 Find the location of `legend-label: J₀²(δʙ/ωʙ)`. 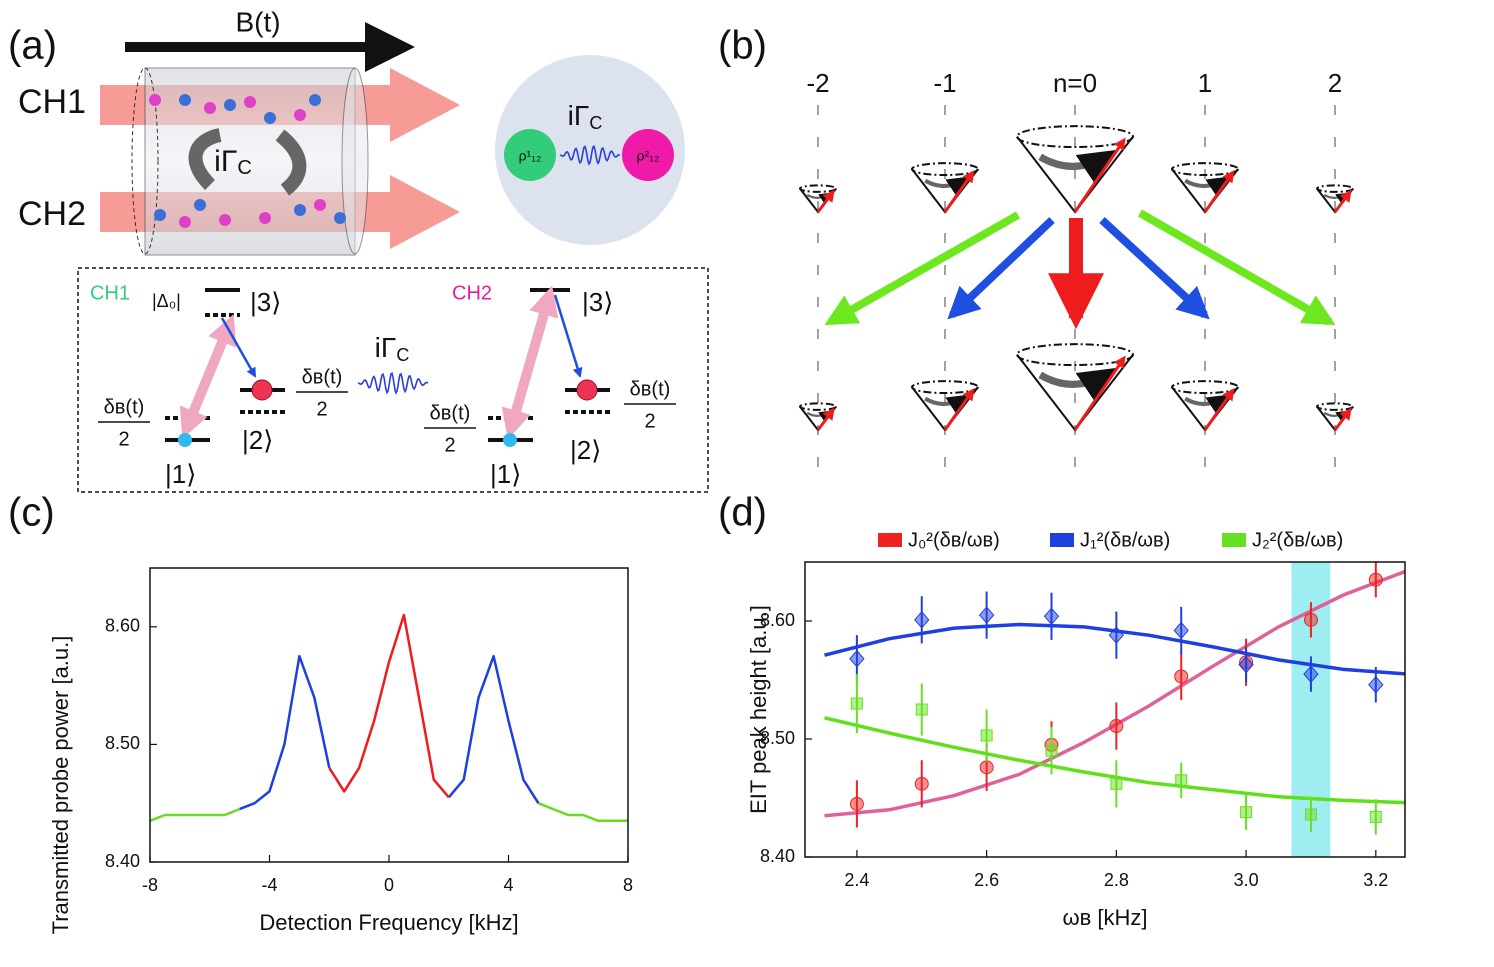

legend-label: J₀²(δʙ/ωʙ) is located at coordinates (954, 540).